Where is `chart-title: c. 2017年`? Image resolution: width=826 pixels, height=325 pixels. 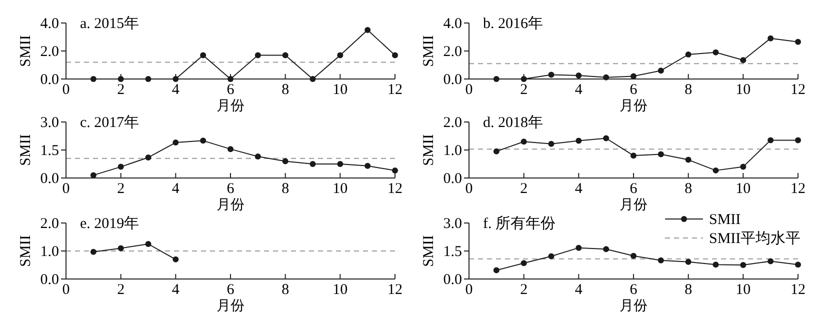 chart-title: c. 2017年 is located at coordinates (110, 122).